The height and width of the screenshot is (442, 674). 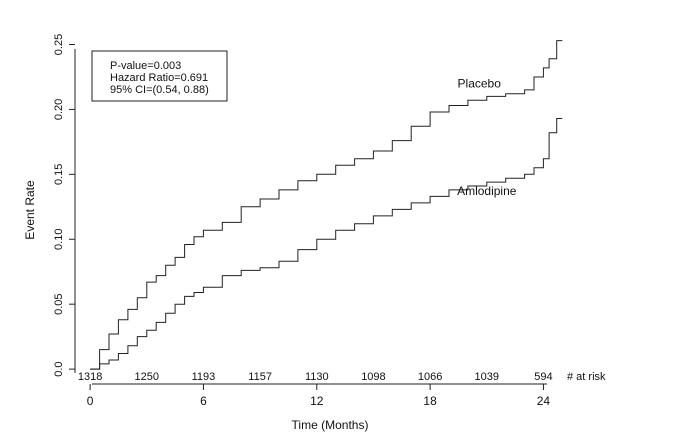 What do you see at coordinates (487, 377) in the screenshot?
I see `at-risk-value: 1039` at bounding box center [487, 377].